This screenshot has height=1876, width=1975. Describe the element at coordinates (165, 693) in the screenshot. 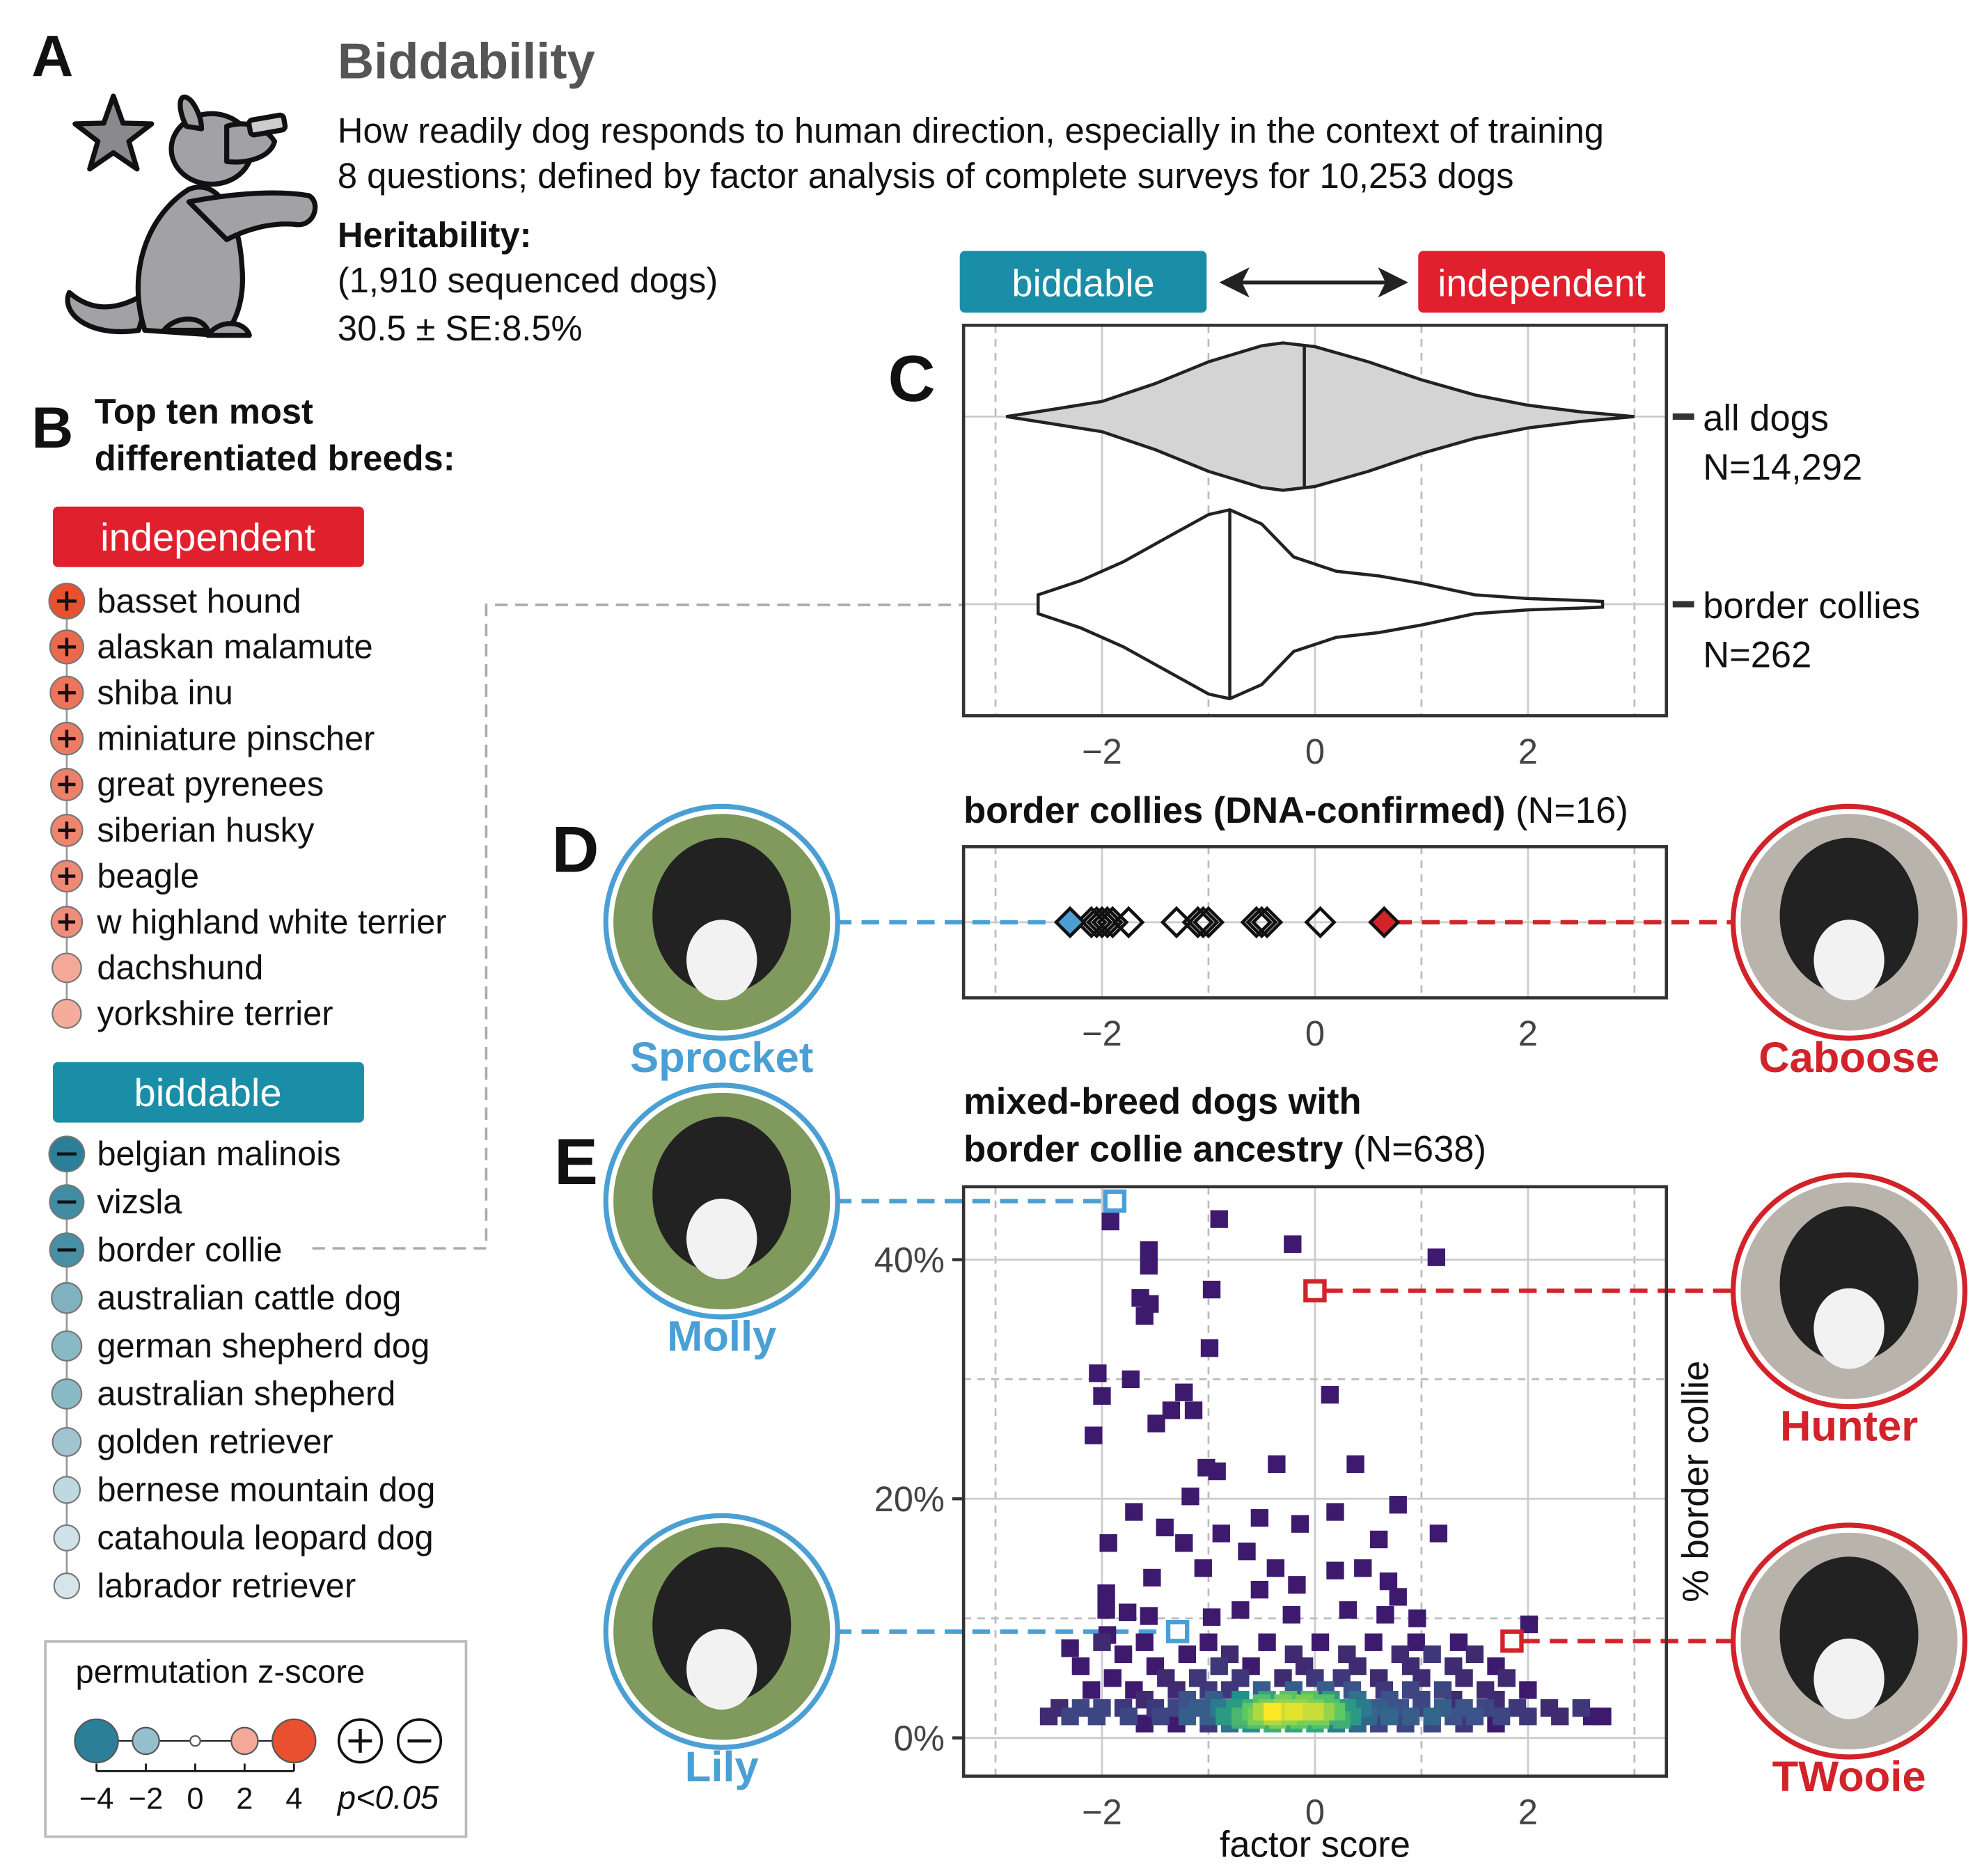

I see `breed-label: shiba inu` at that location.